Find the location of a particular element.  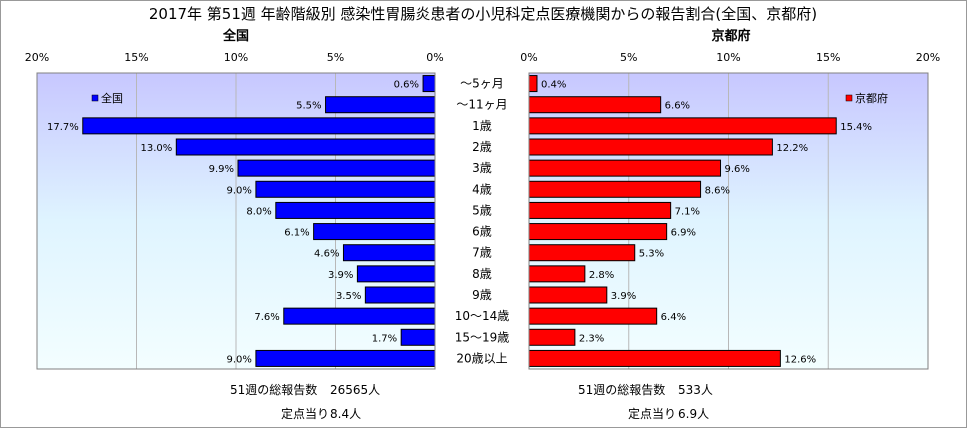

nationwide-data-label: 13.0% is located at coordinates (157, 148).